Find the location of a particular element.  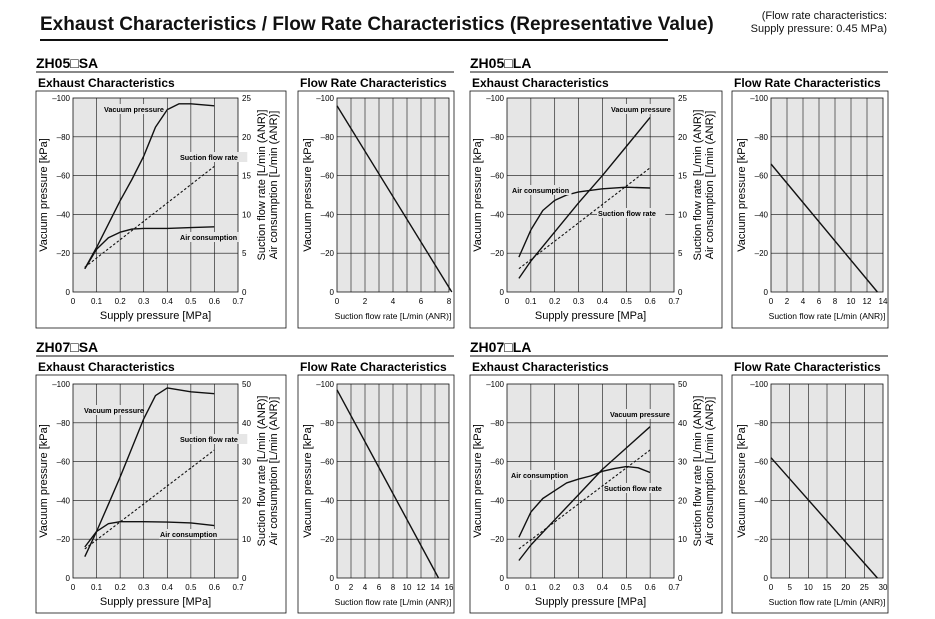

y-tick-label: –20 is located at coordinates (64, 539).